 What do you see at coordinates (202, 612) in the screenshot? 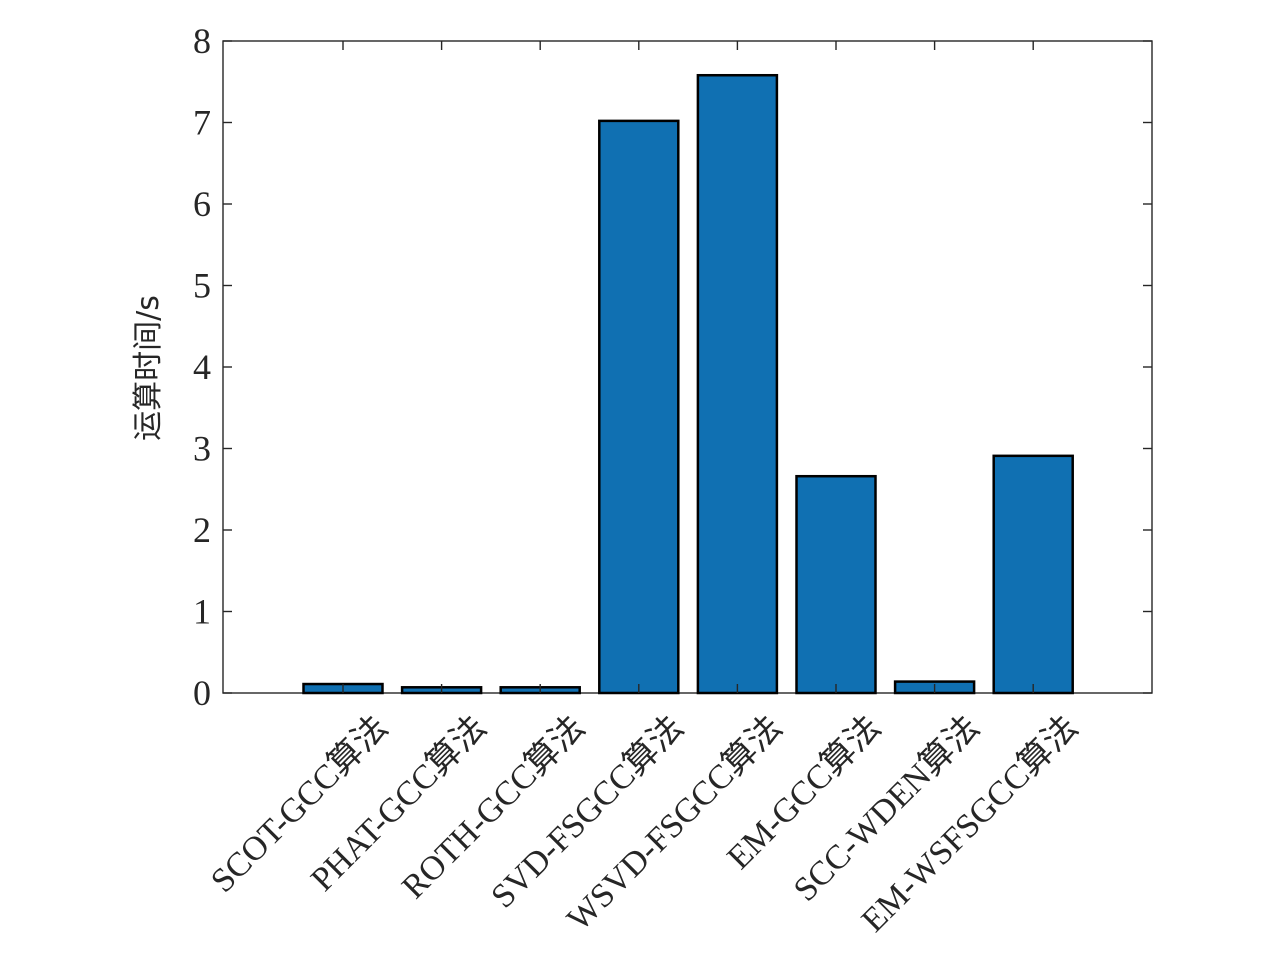
I see `y-tick-label: 1` at bounding box center [202, 612].